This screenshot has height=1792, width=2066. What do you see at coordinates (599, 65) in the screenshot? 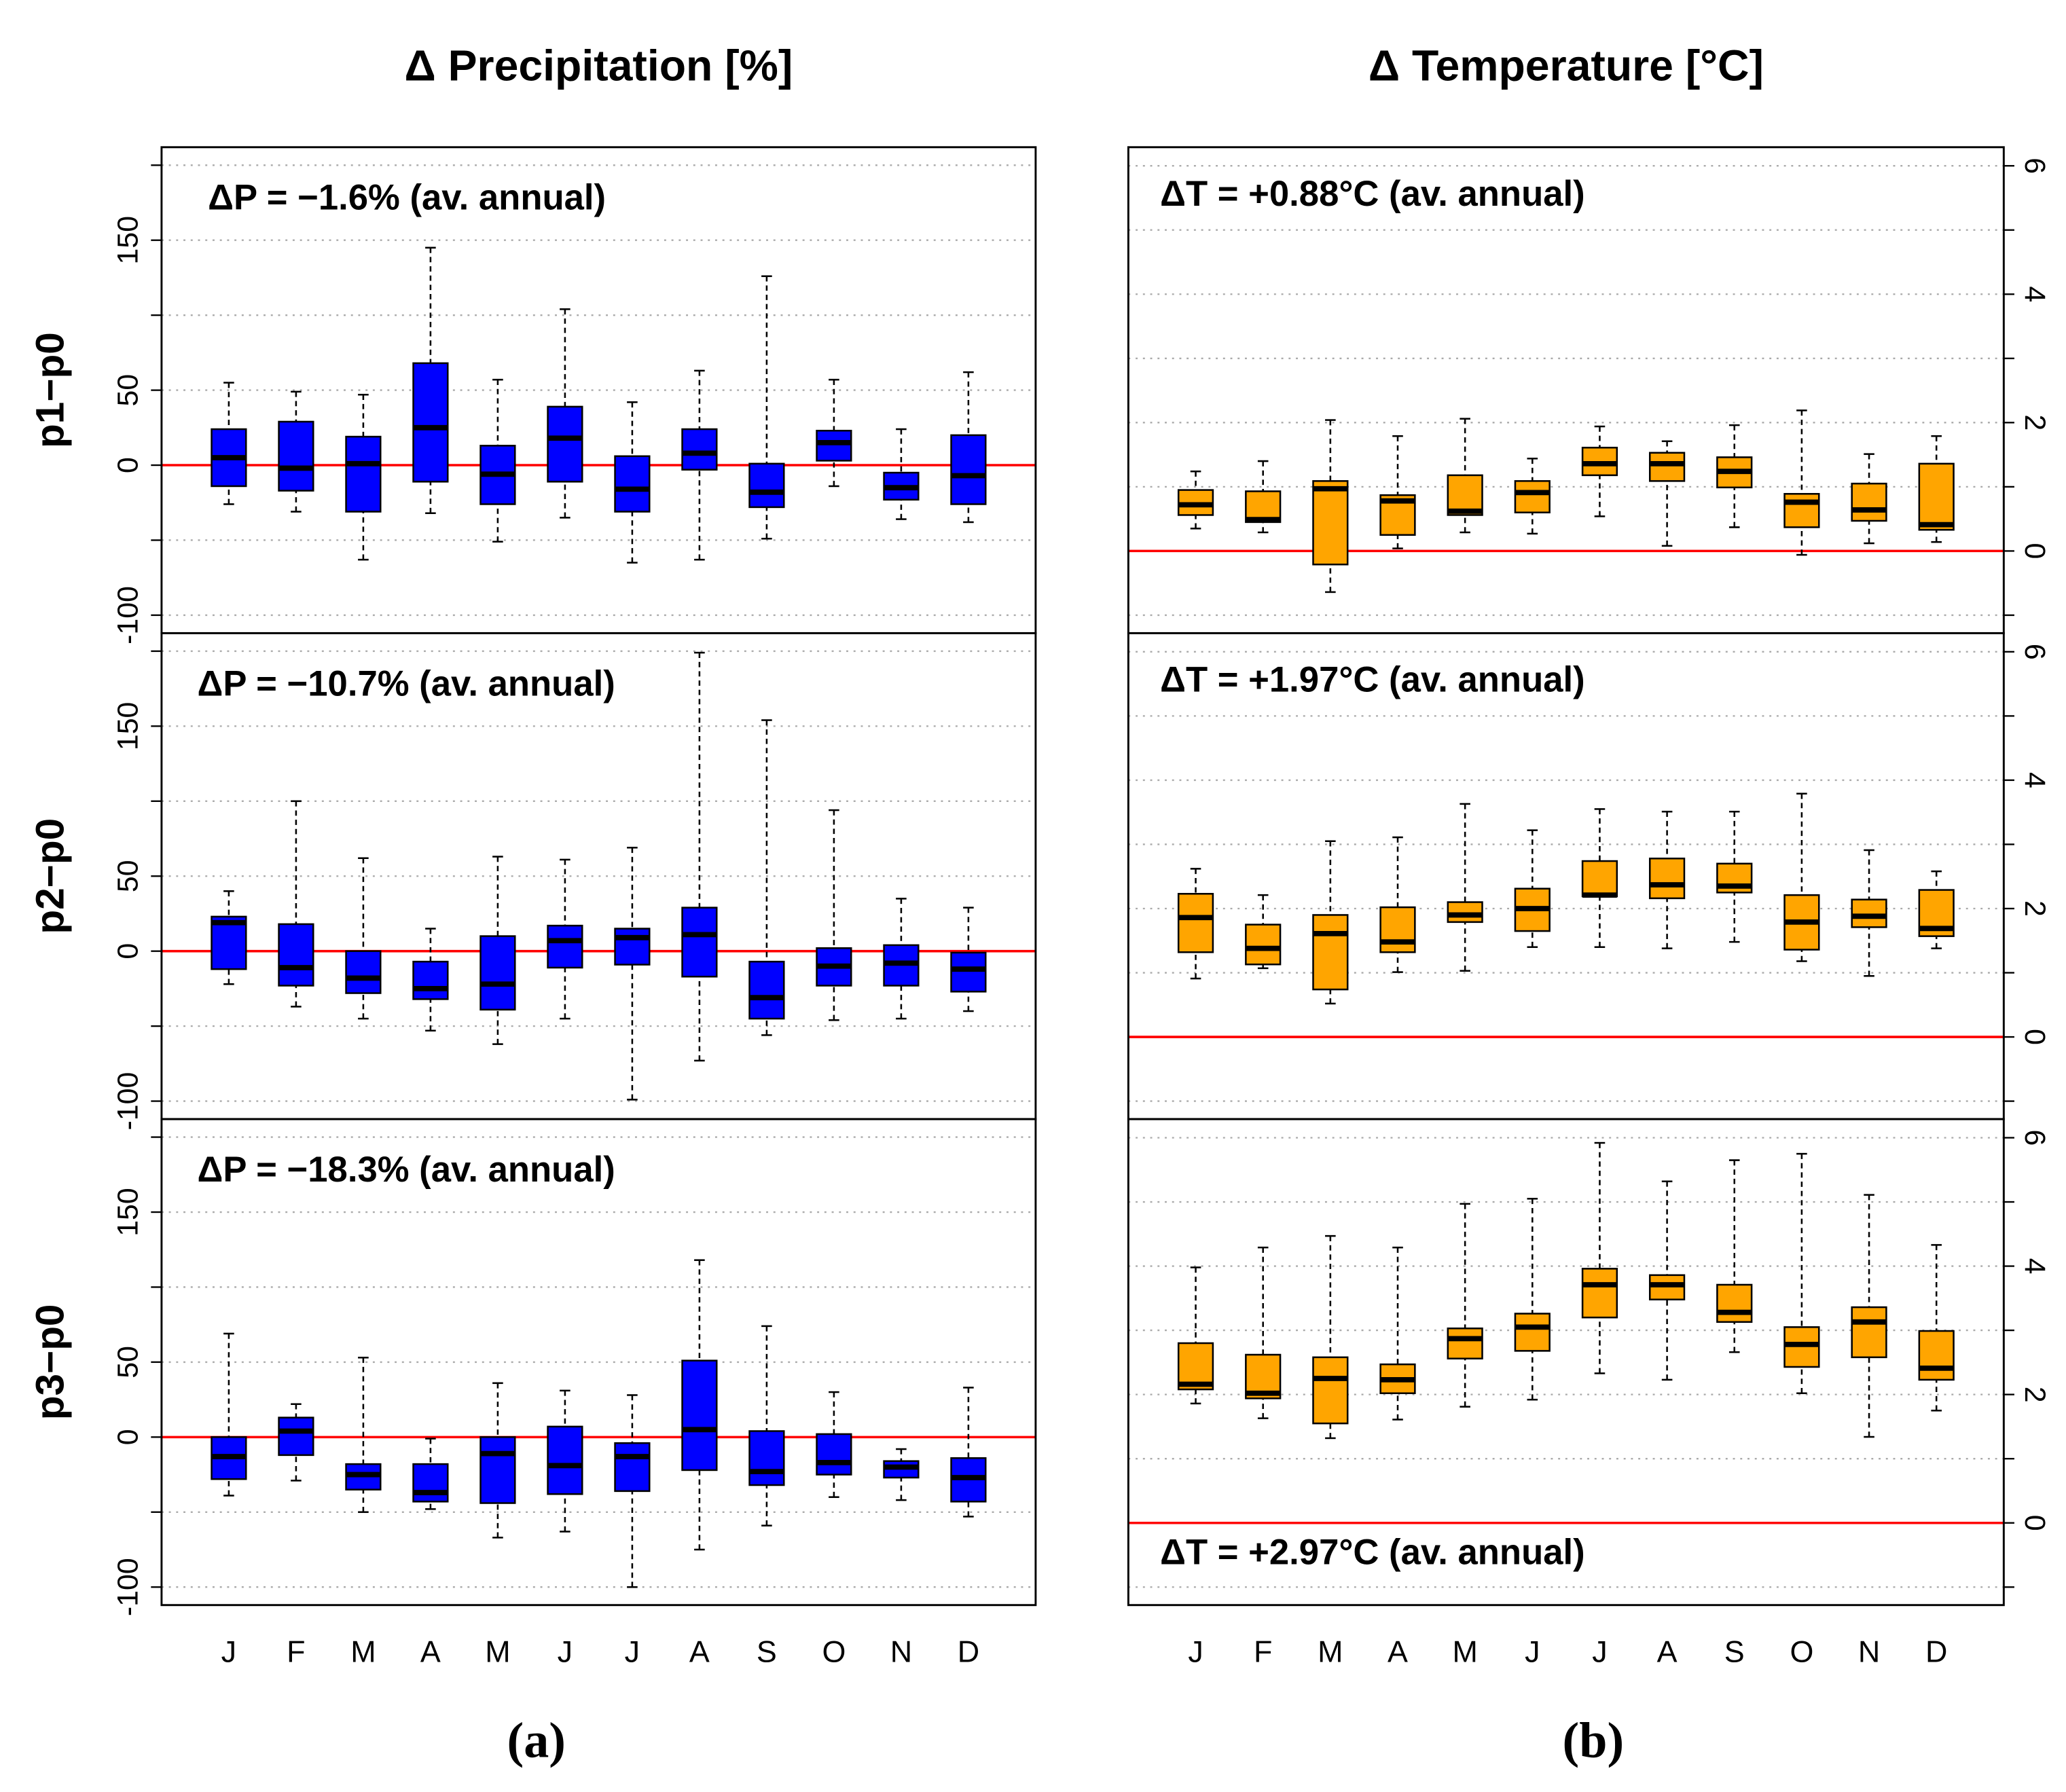
I see `column-title: Δ Precipitation [%]` at bounding box center [599, 65].